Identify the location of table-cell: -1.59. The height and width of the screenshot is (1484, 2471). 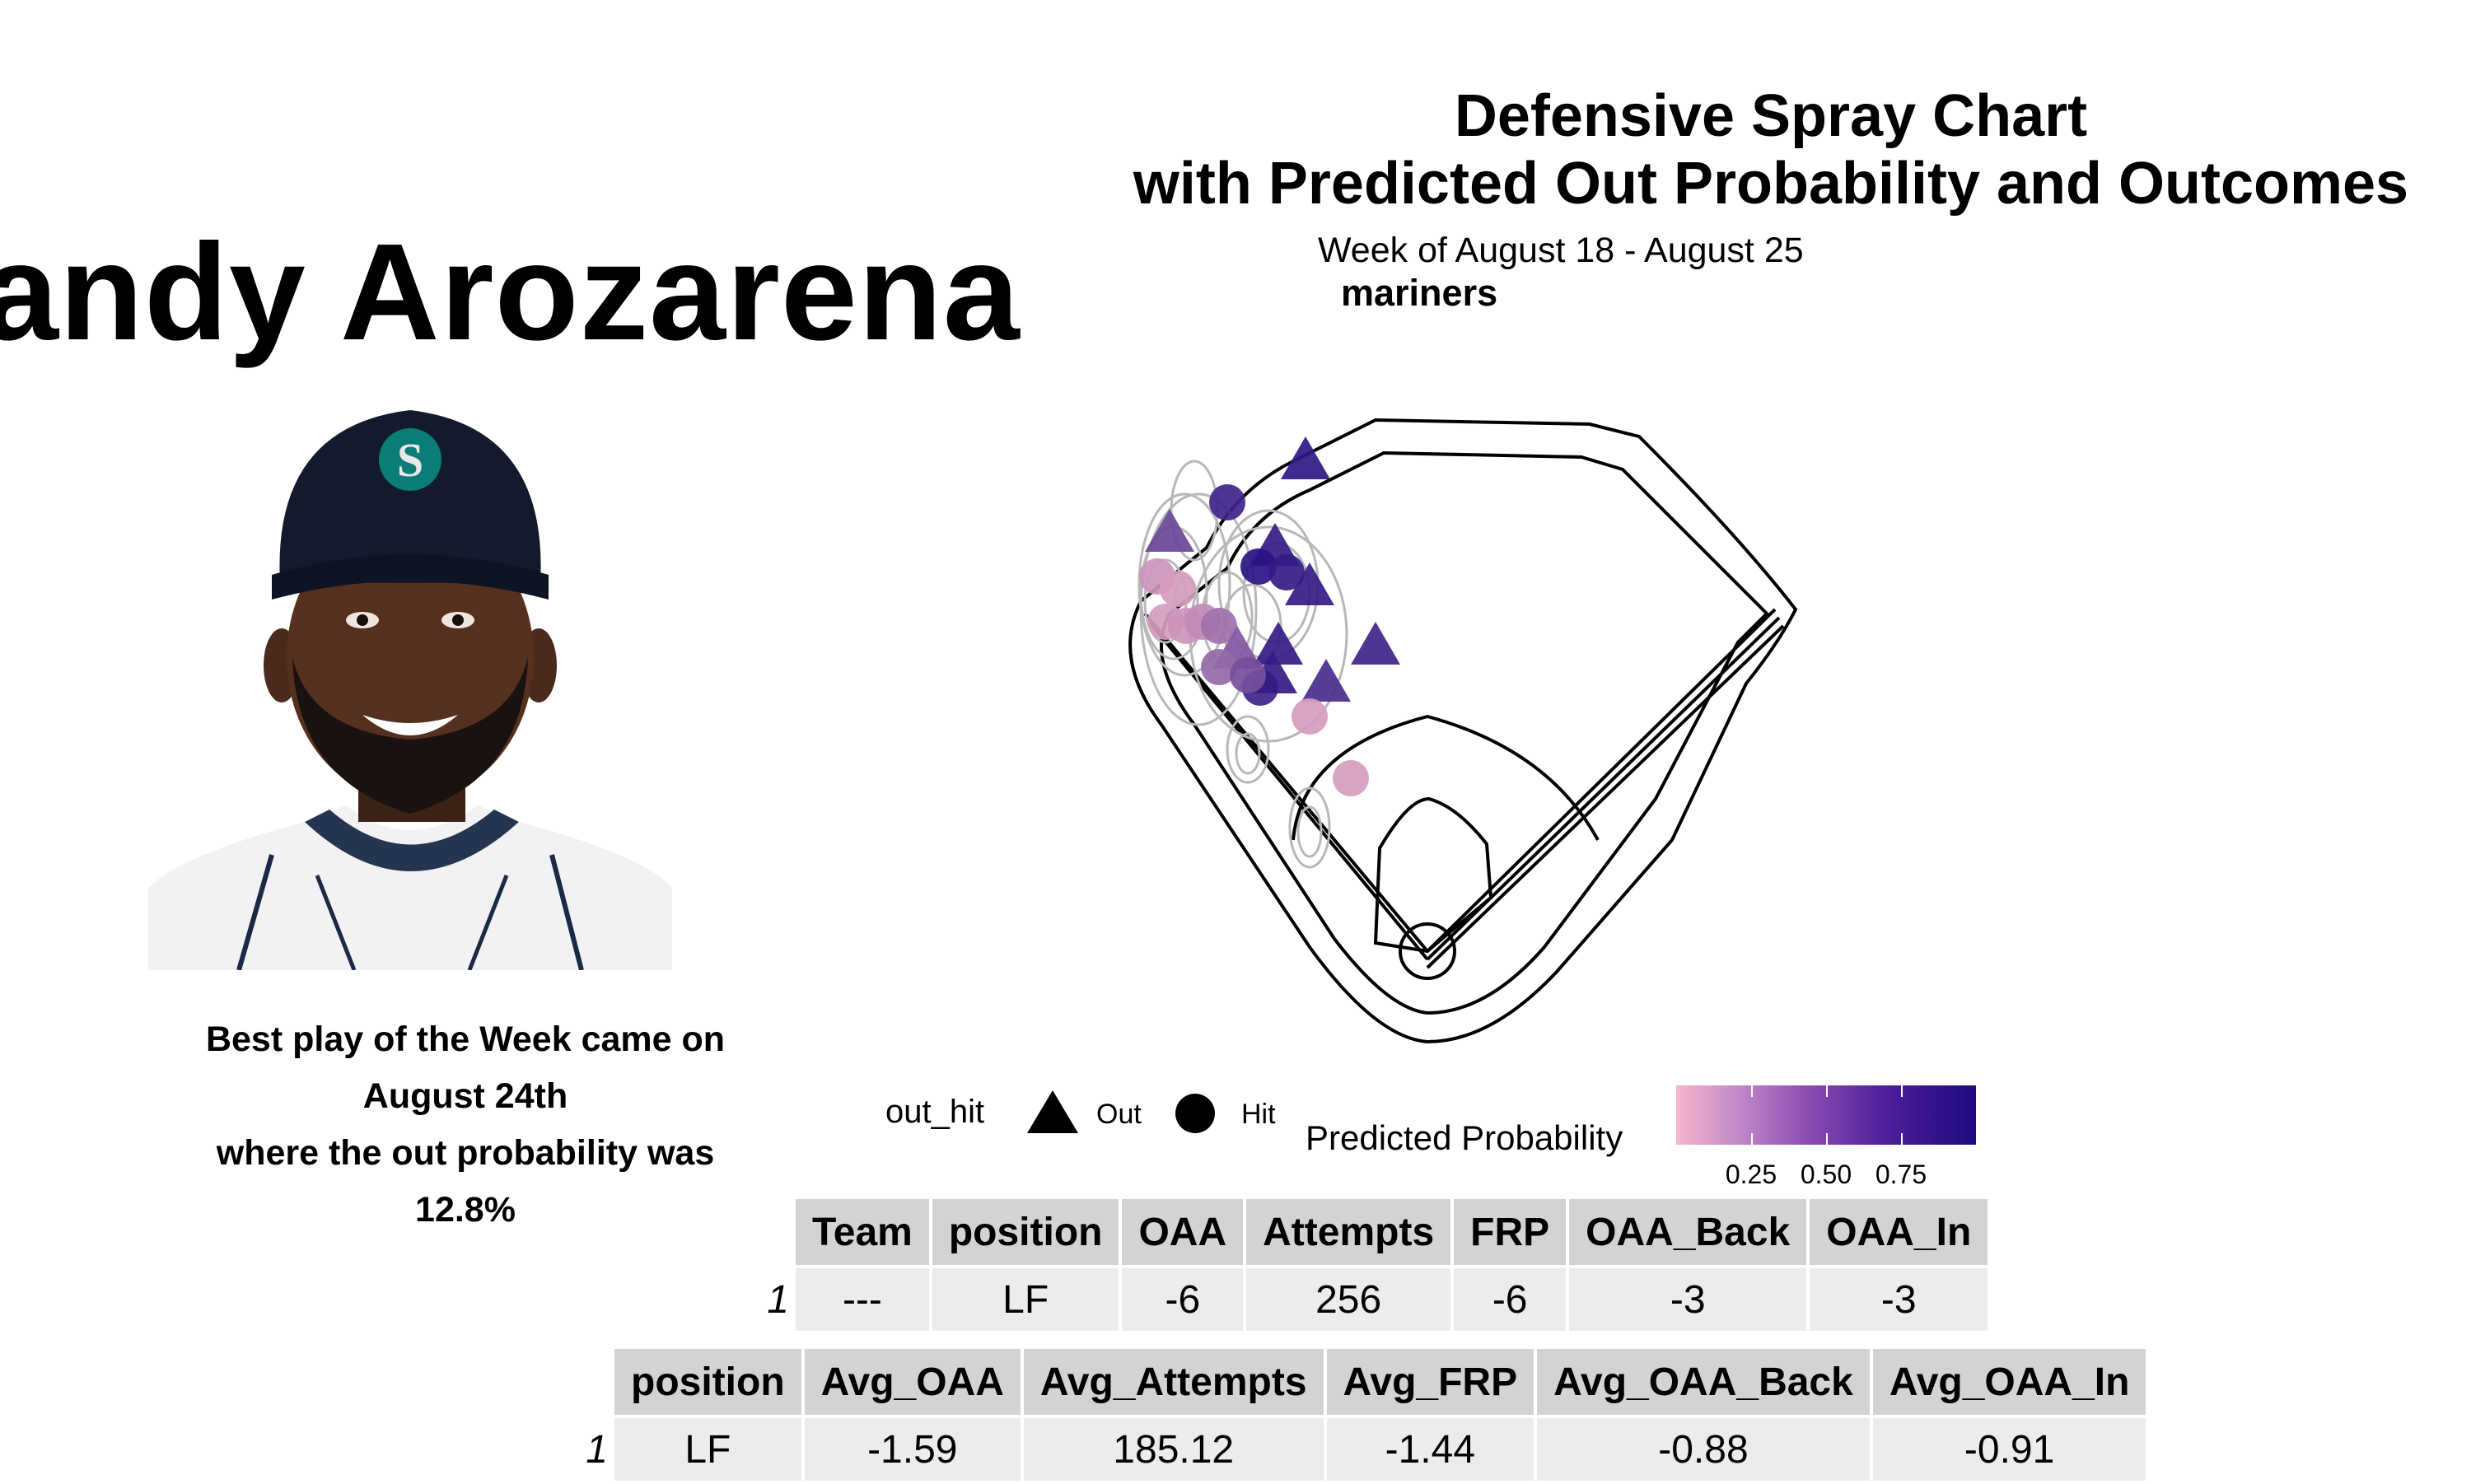
(912, 1449).